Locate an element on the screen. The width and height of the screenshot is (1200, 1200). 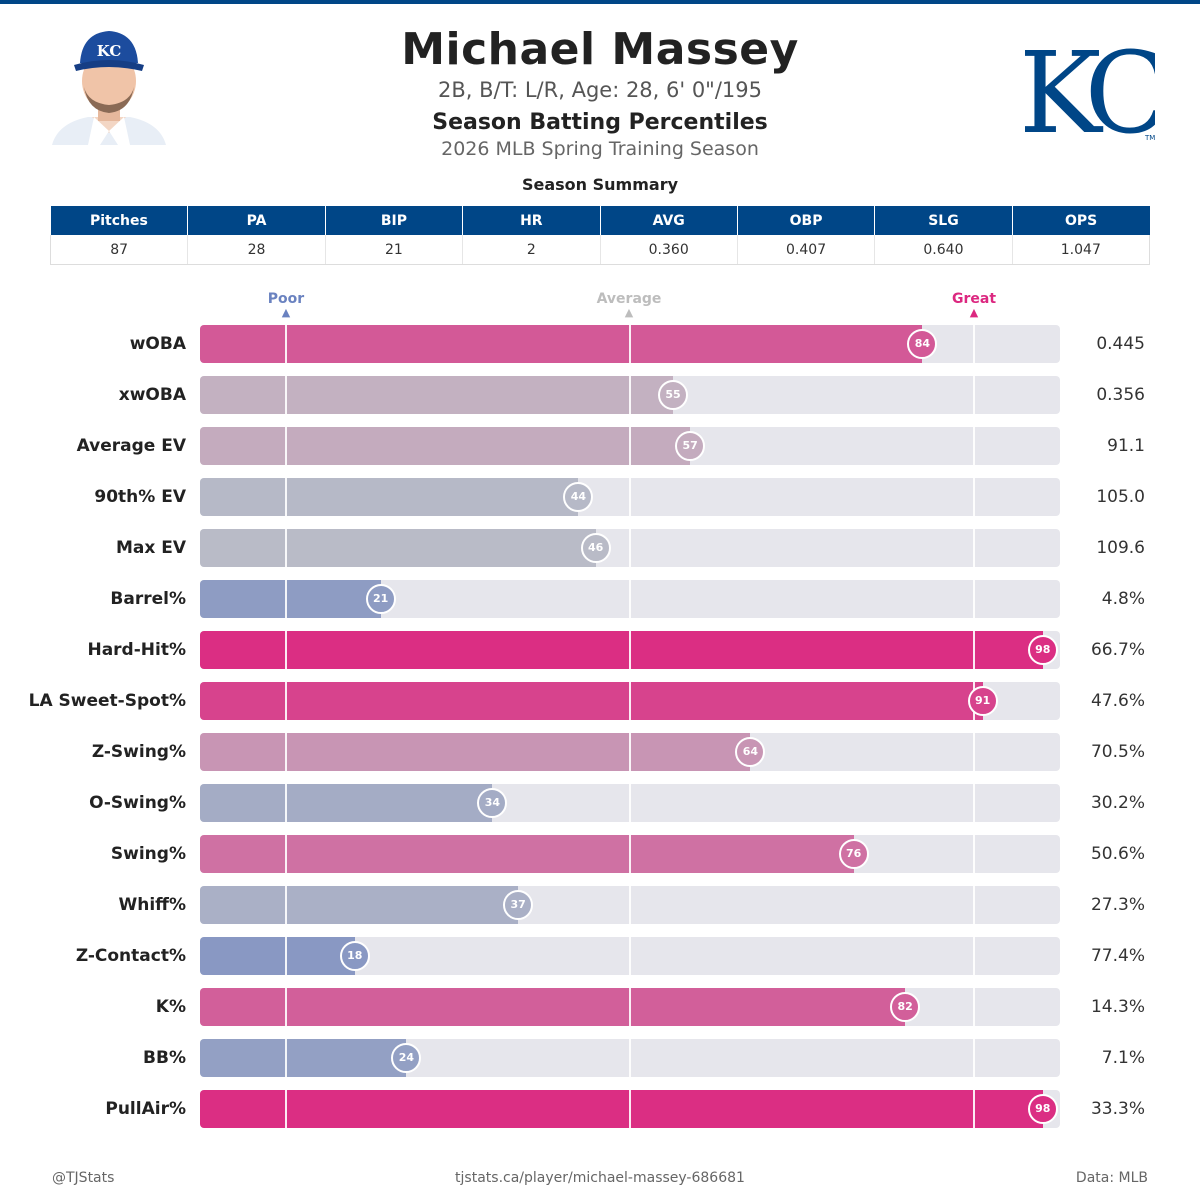
percentile-bubble: 18 is located at coordinates (354, 956).